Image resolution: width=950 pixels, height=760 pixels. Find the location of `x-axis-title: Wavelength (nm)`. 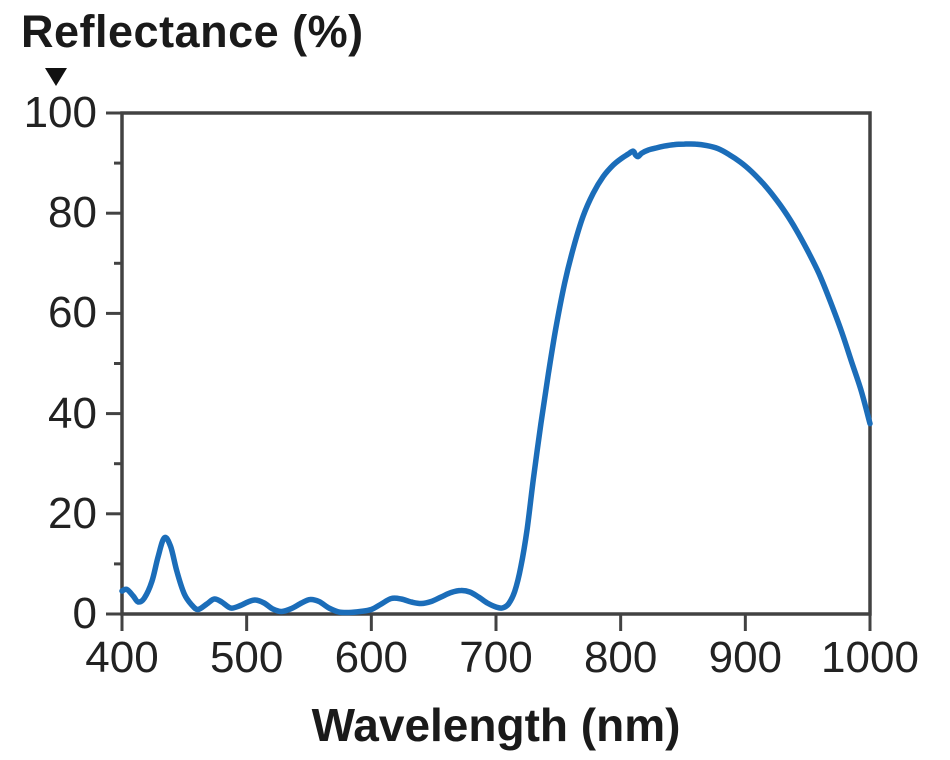

x-axis-title: Wavelength (nm) is located at coordinates (496, 725).